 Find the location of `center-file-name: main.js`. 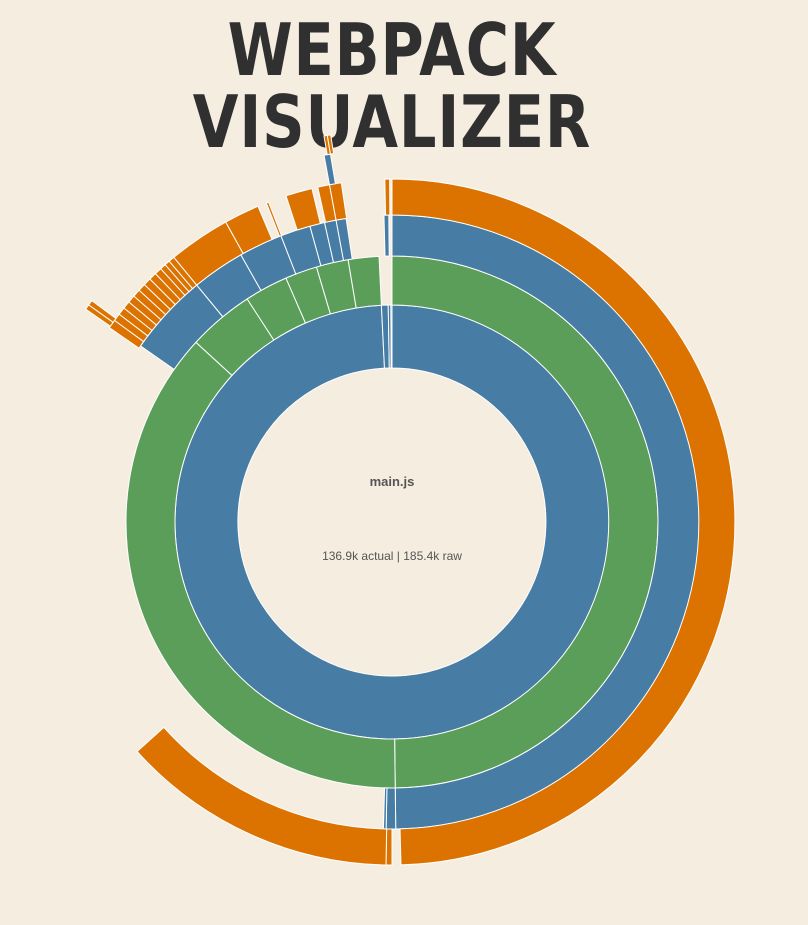

center-file-name: main.js is located at coordinates (392, 481).